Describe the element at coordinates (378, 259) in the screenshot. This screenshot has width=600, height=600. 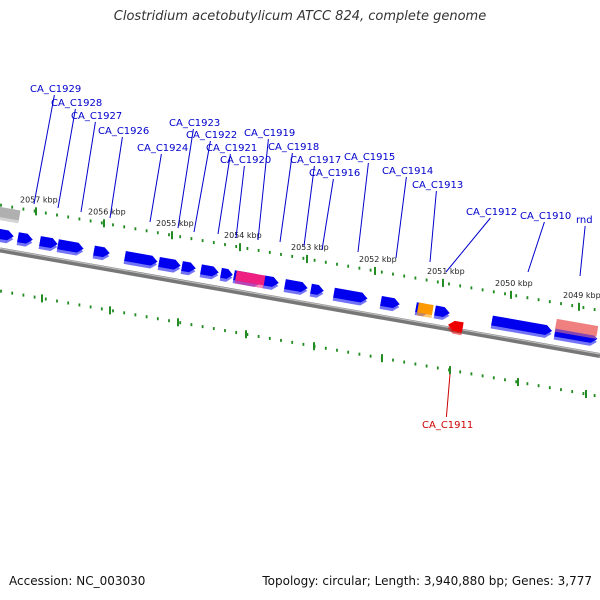
I see `kbp-tick-label: 2052 kbp` at that location.